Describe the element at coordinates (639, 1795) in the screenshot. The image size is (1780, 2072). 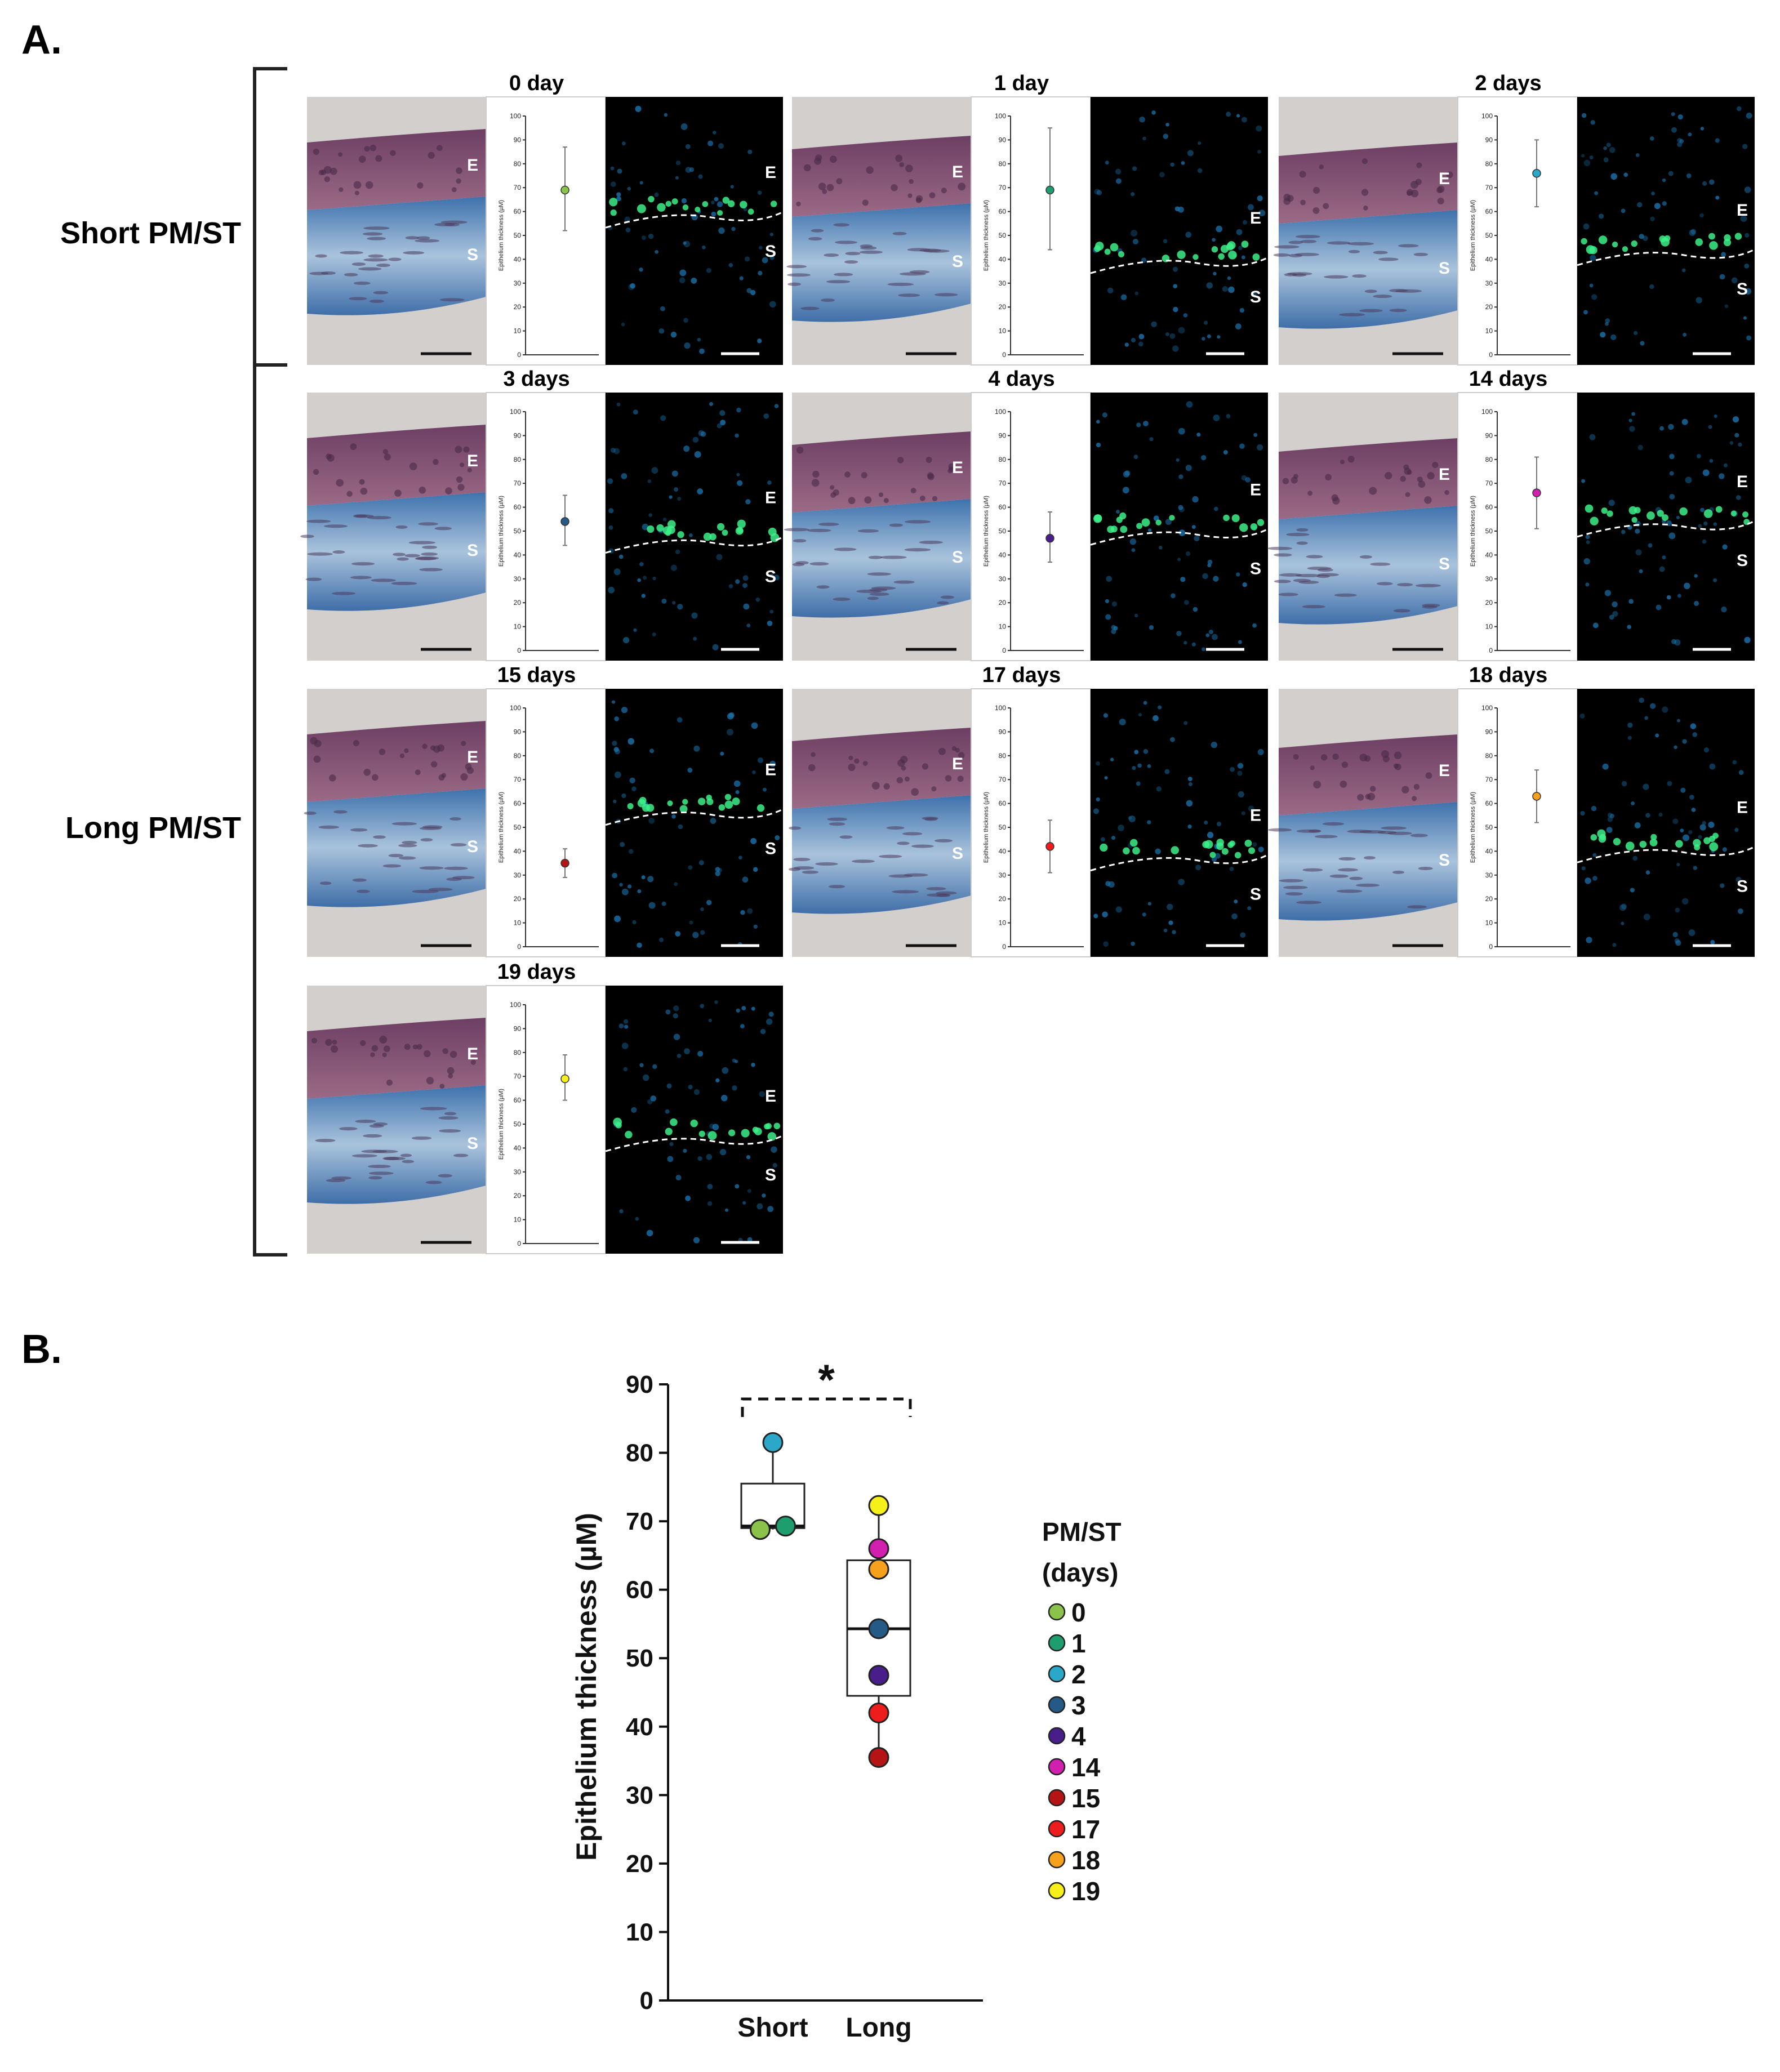
I see `y-tick-label: 30` at that location.